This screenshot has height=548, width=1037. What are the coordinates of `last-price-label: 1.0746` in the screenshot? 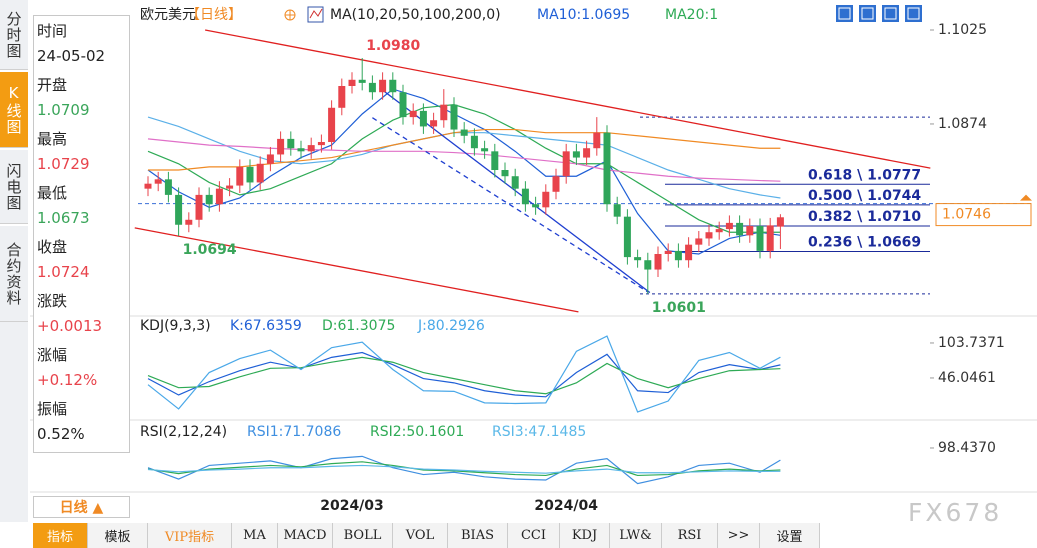 It's located at (966, 215).